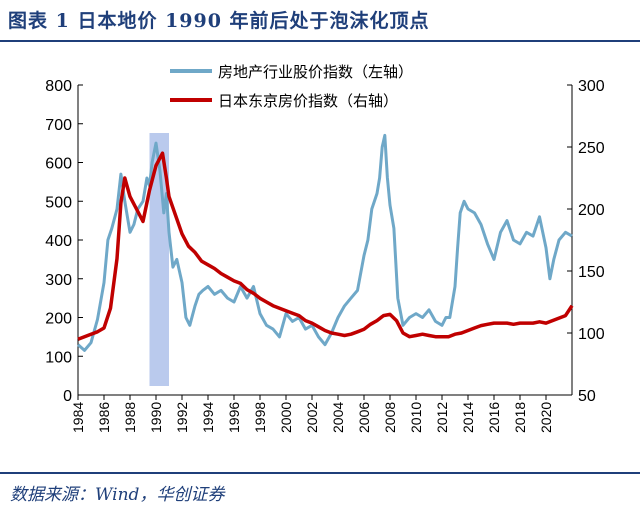  Describe the element at coordinates (67, 396) in the screenshot. I see `left-tick-label: 0` at that location.